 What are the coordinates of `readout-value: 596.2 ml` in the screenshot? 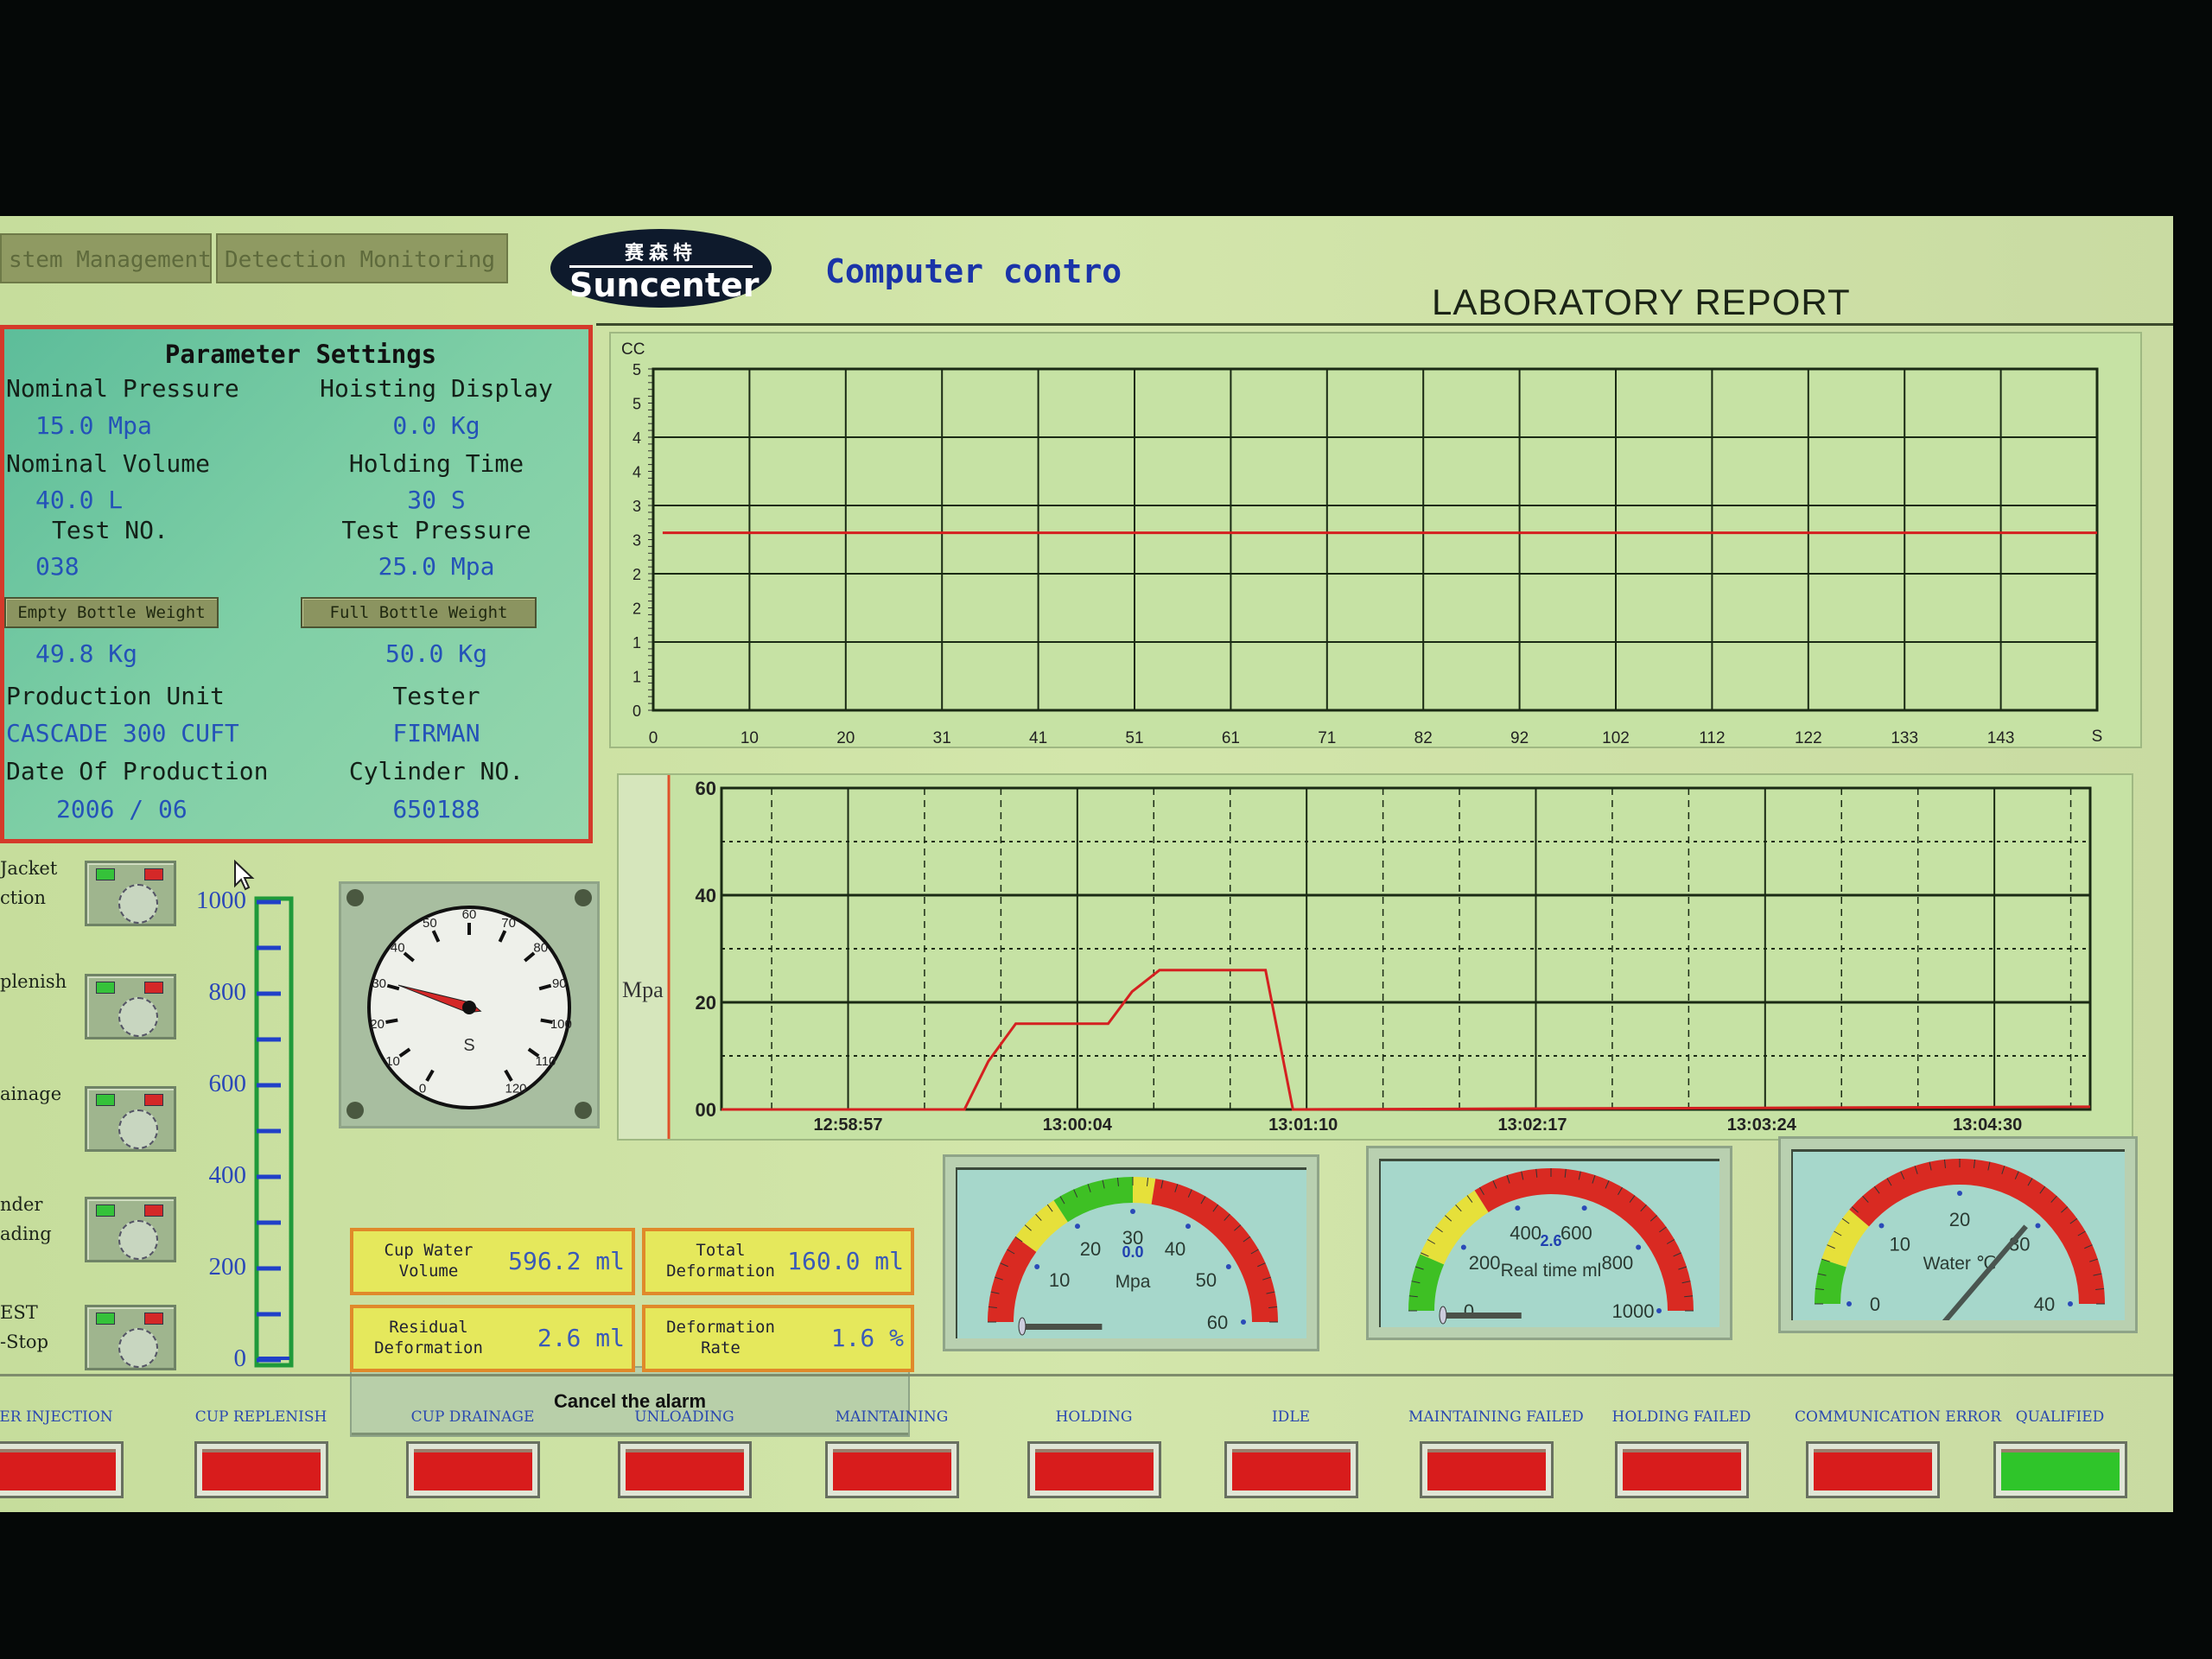 It's located at (566, 1261).